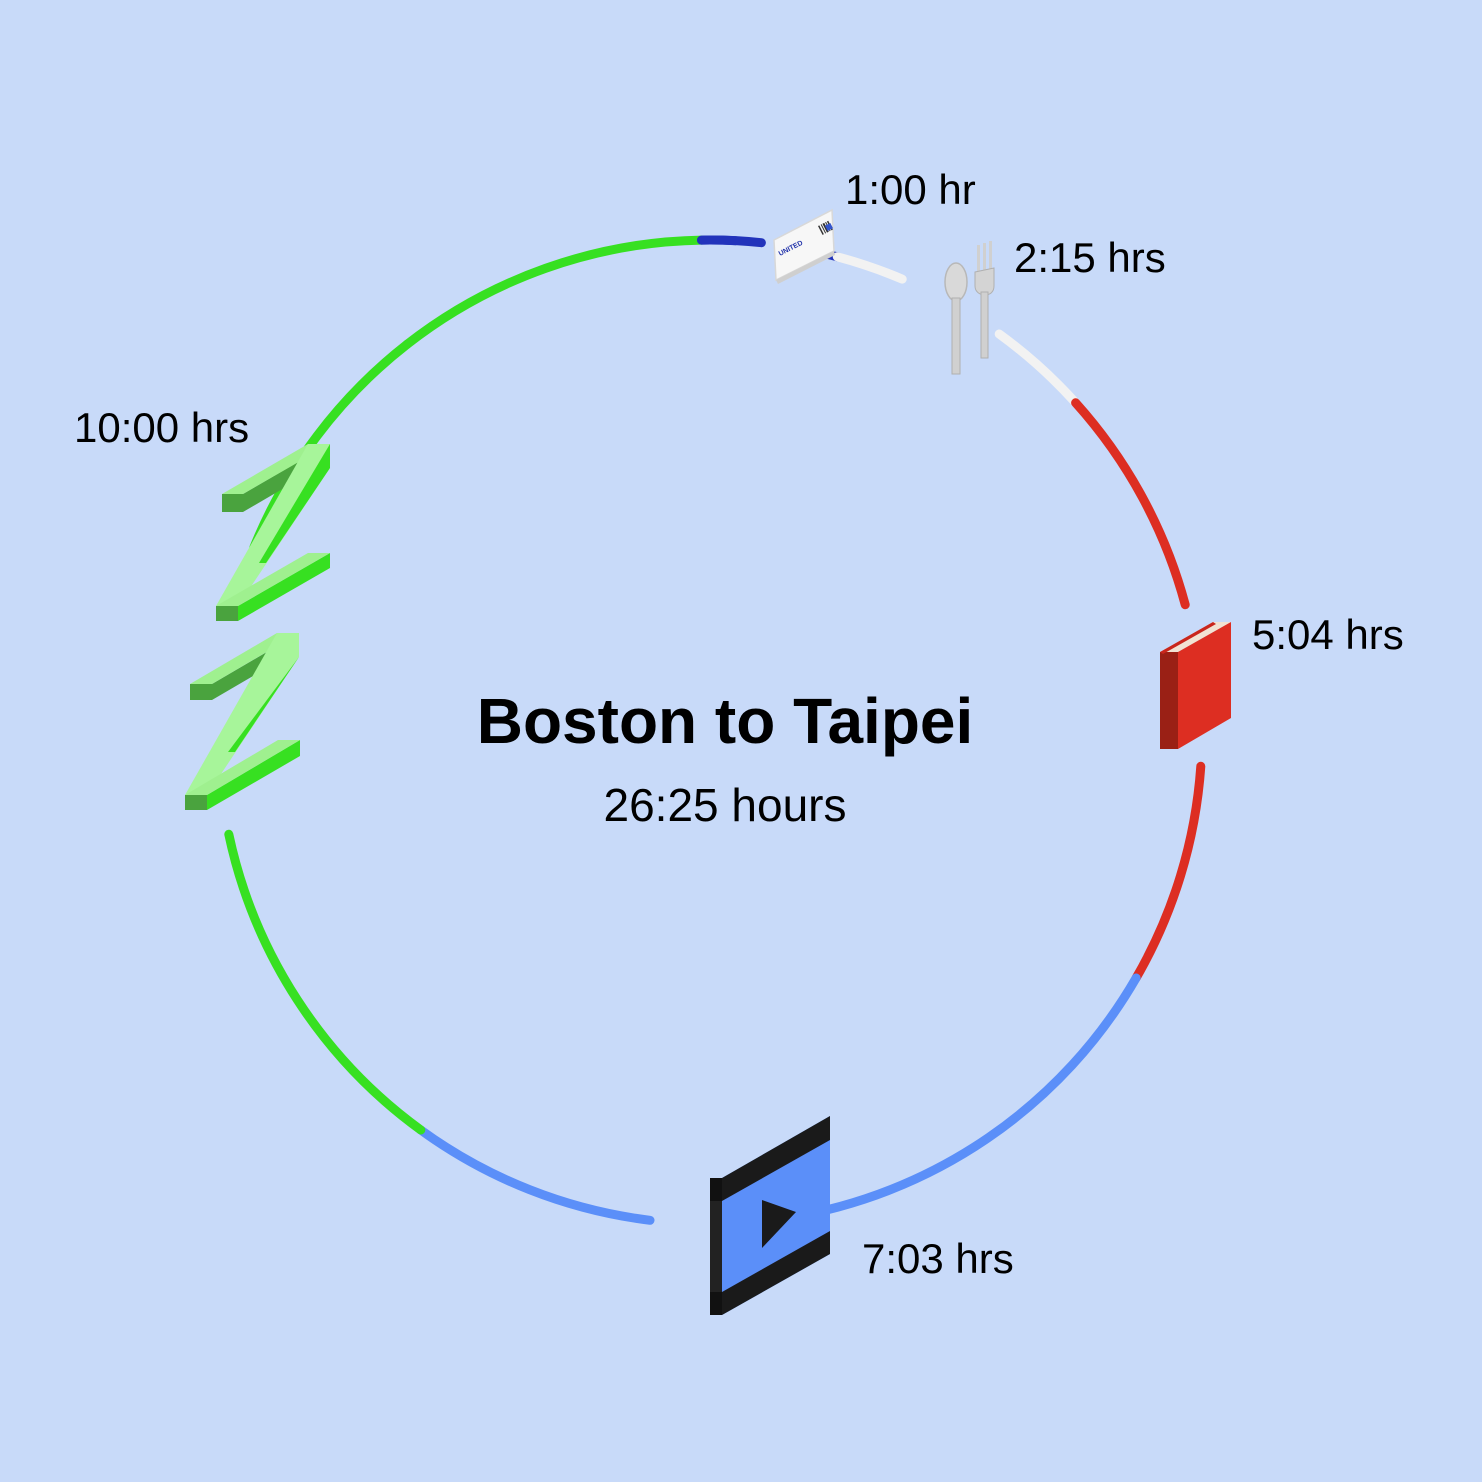 The height and width of the screenshot is (1482, 1482). I want to click on boarding-pass-icon: UNITED, so click(804, 246).